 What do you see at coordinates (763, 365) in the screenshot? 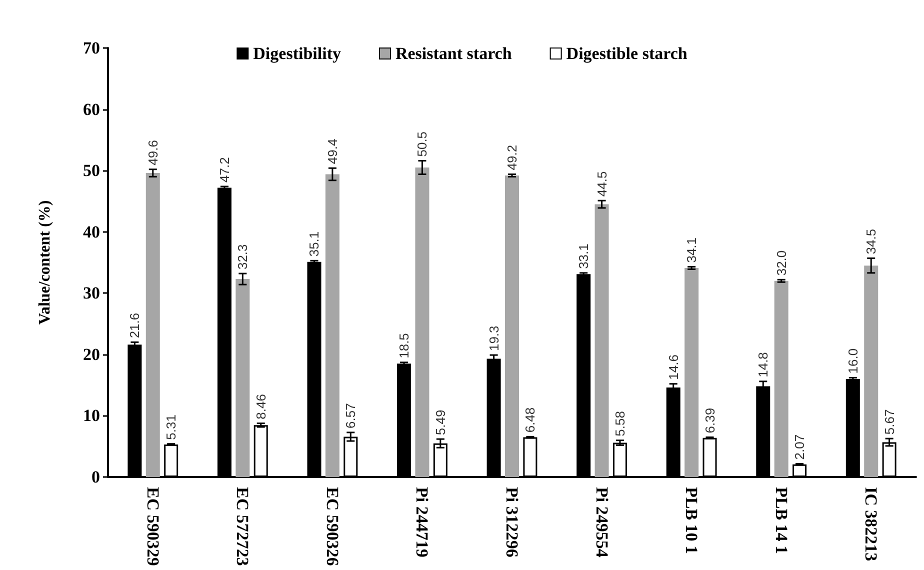
I see `data-label: 14.8` at bounding box center [763, 365].